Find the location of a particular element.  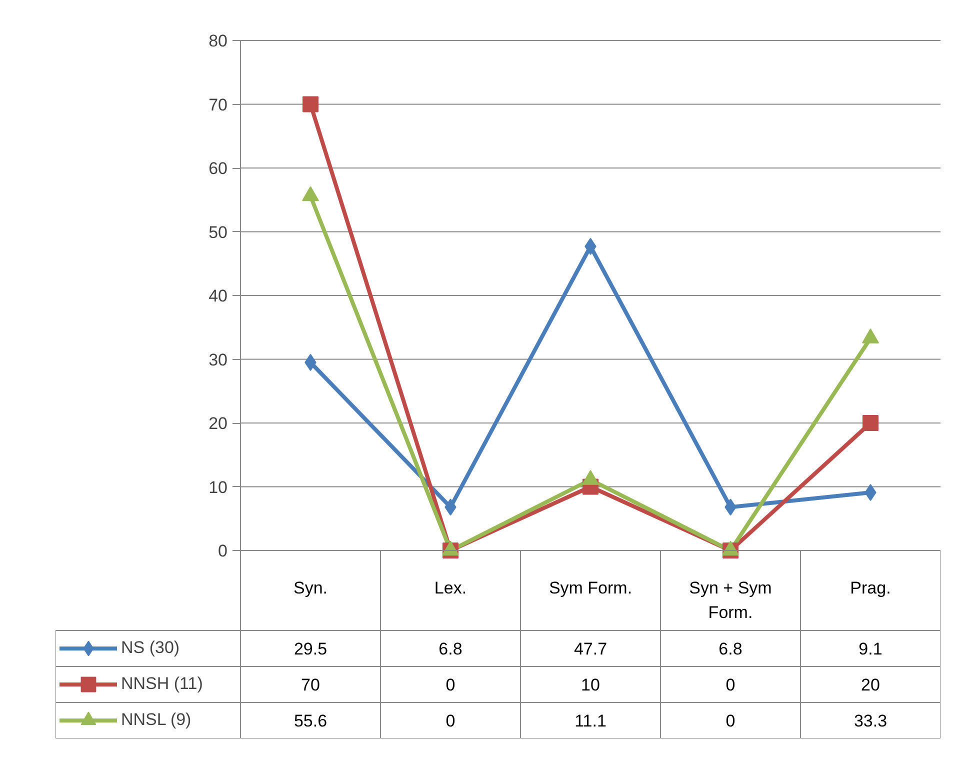

y-tick-label: 60 is located at coordinates (218, 168).